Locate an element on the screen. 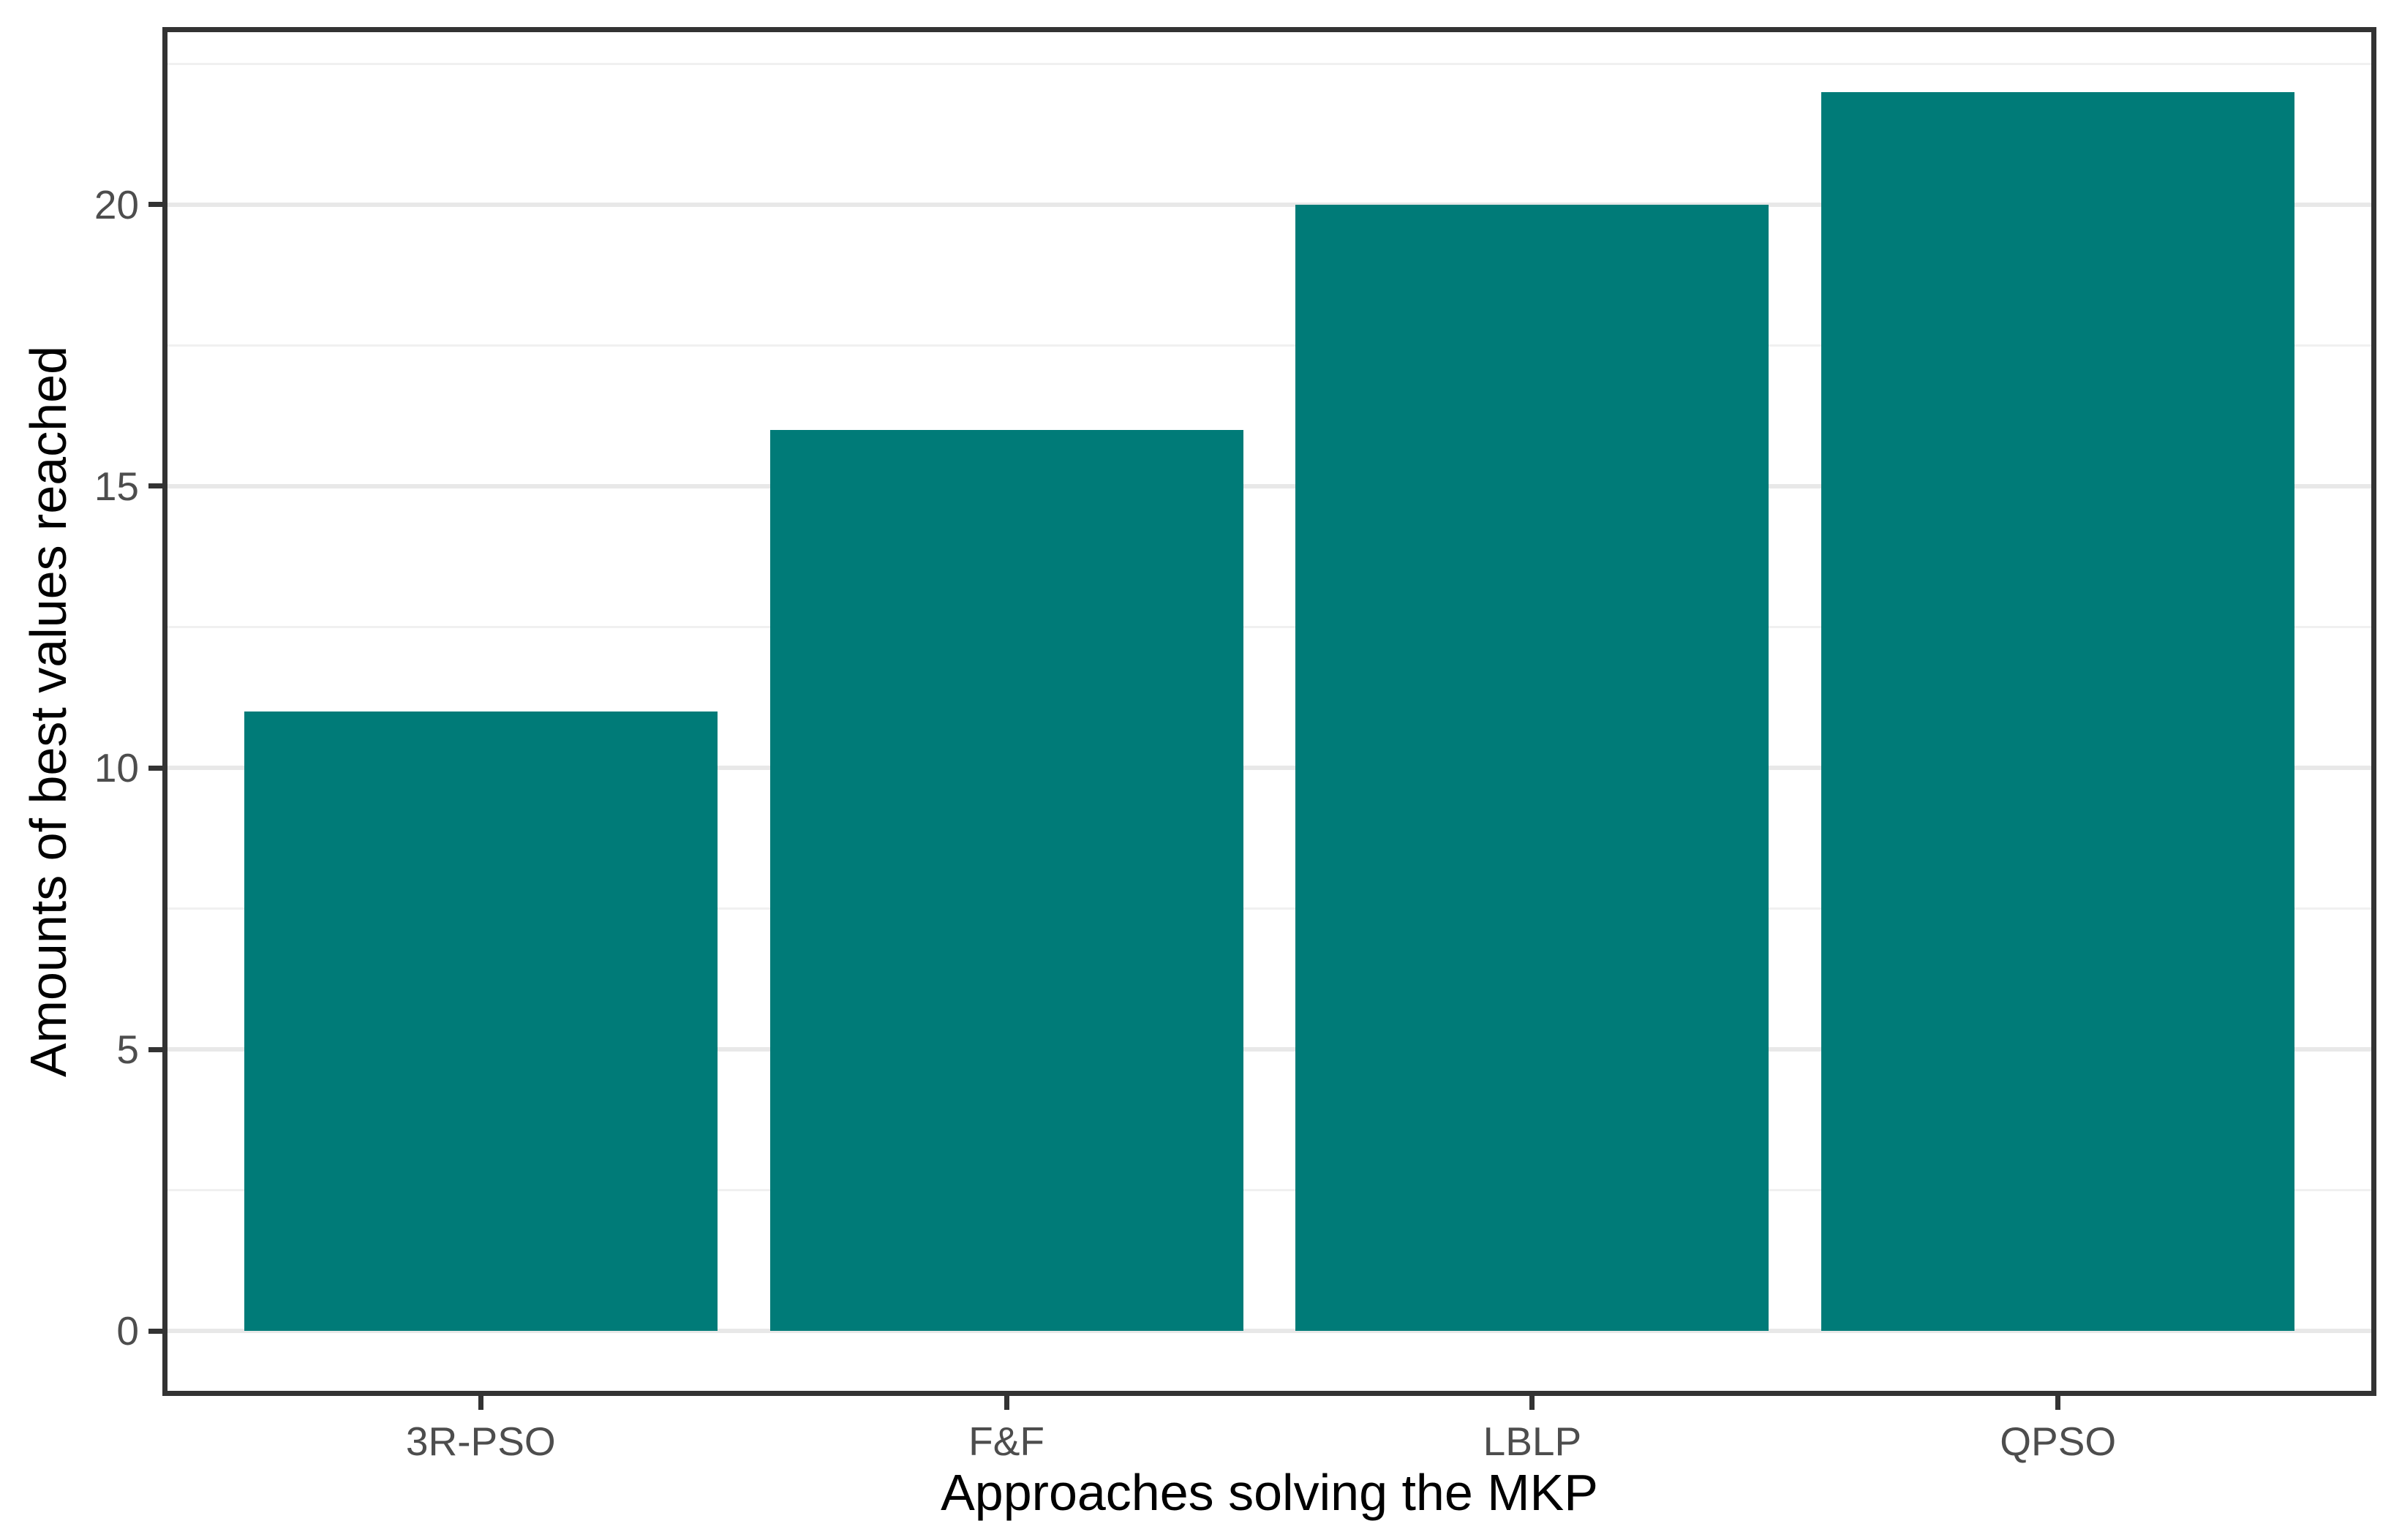  bar-LBLP is located at coordinates (1532, 768).